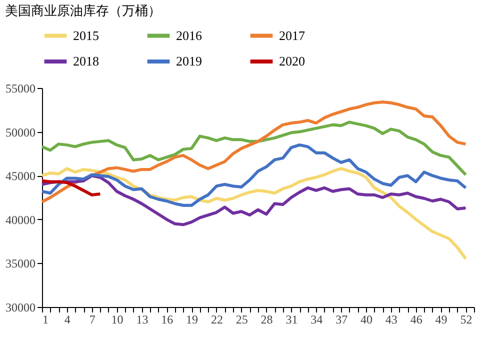 The width and height of the screenshot is (492, 338). What do you see at coordinates (21, 89) in the screenshot?
I see `y-tick-label: 55000` at bounding box center [21, 89].